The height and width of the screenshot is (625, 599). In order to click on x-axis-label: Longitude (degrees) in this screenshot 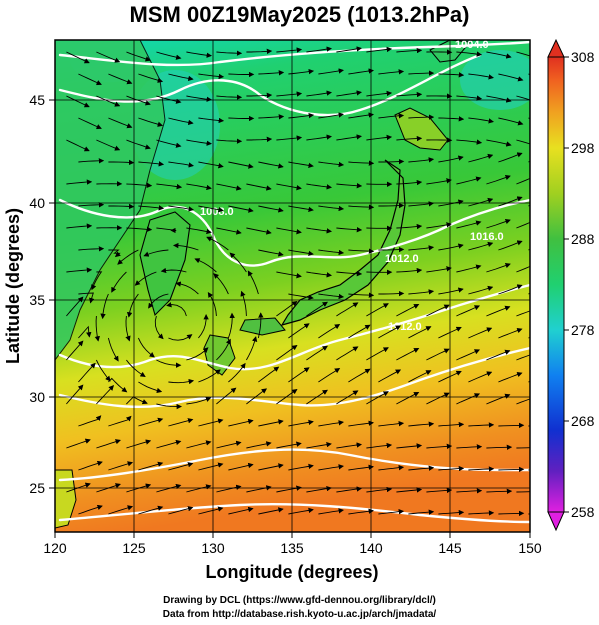, I will do `click(291, 572)`.